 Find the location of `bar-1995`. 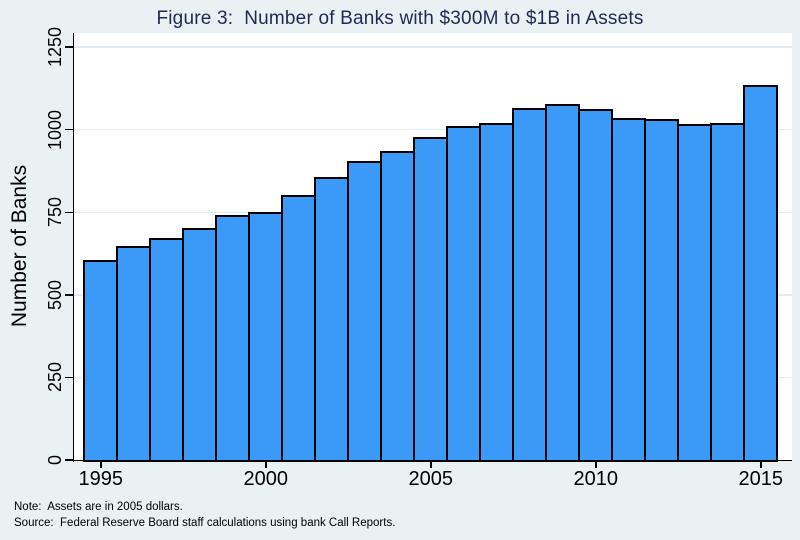

bar-1995 is located at coordinates (101, 360).